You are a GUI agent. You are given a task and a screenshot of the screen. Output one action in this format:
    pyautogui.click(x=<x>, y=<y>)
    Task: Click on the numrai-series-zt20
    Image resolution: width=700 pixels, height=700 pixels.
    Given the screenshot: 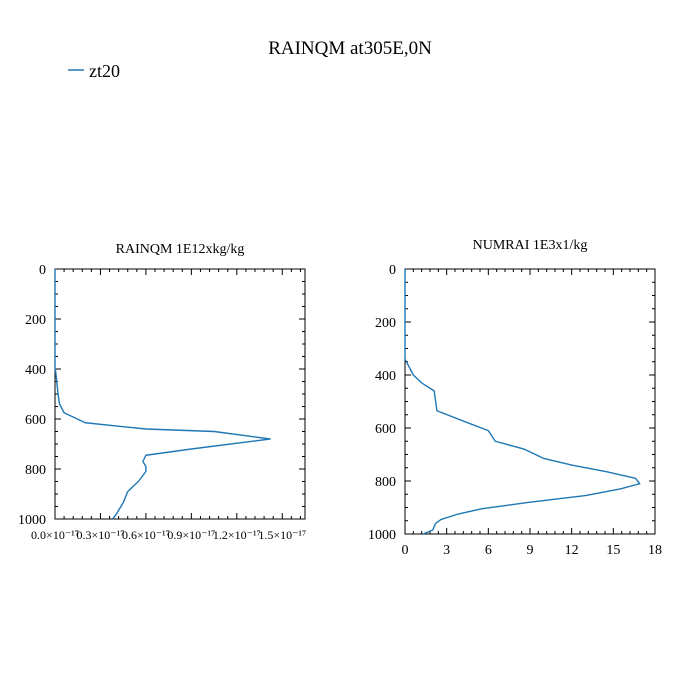 What is the action you would take?
    pyautogui.click(x=522, y=402)
    